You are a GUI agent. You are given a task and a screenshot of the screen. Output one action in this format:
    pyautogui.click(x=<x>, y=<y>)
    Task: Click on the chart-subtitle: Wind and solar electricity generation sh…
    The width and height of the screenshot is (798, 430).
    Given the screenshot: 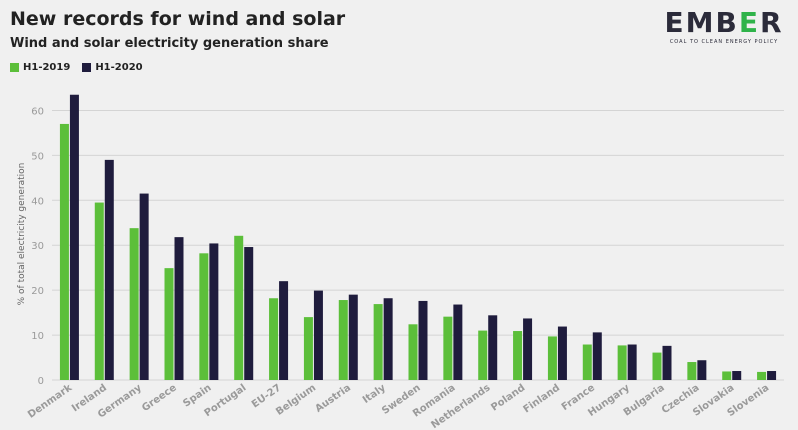 What is the action you would take?
    pyautogui.click(x=169, y=43)
    